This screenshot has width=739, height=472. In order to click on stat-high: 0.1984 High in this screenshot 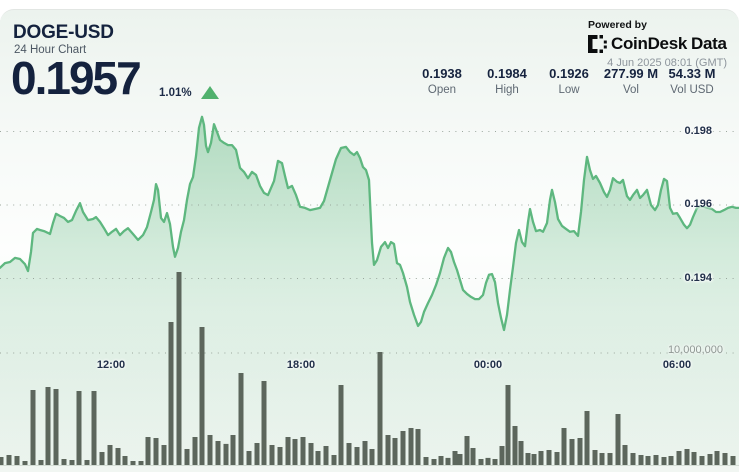, I will do `click(507, 81)`.